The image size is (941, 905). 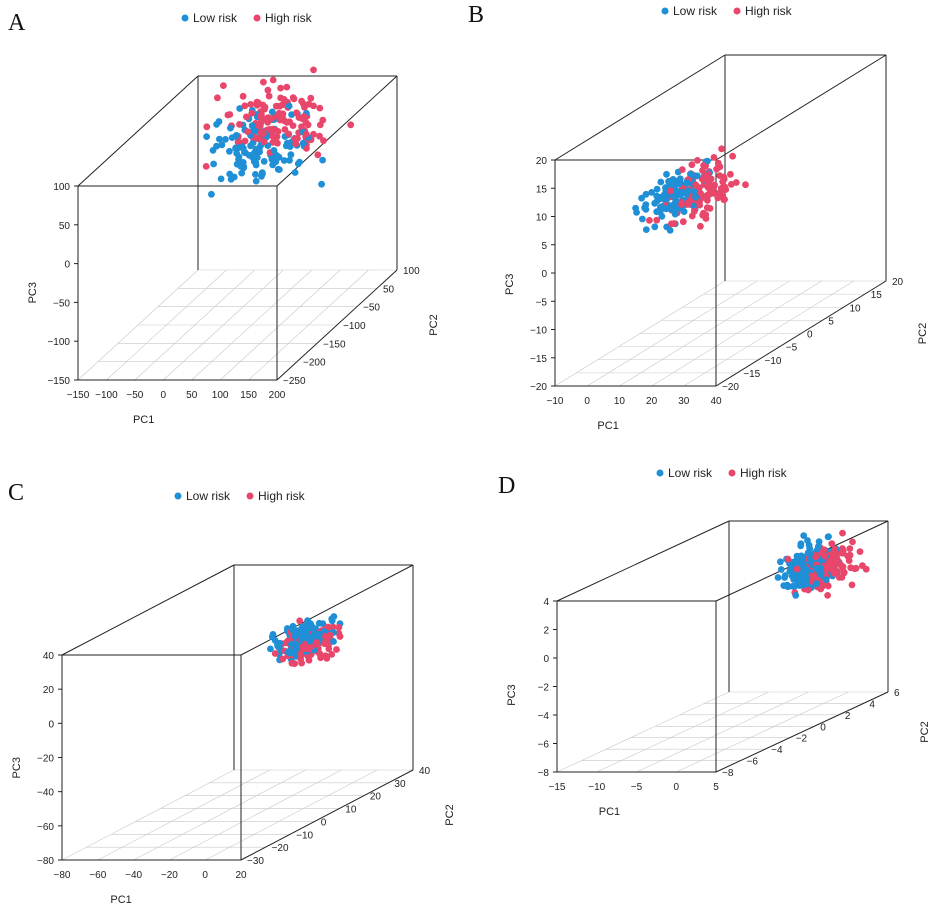 I want to click on y-tick-label: −20, so click(x=280, y=848).